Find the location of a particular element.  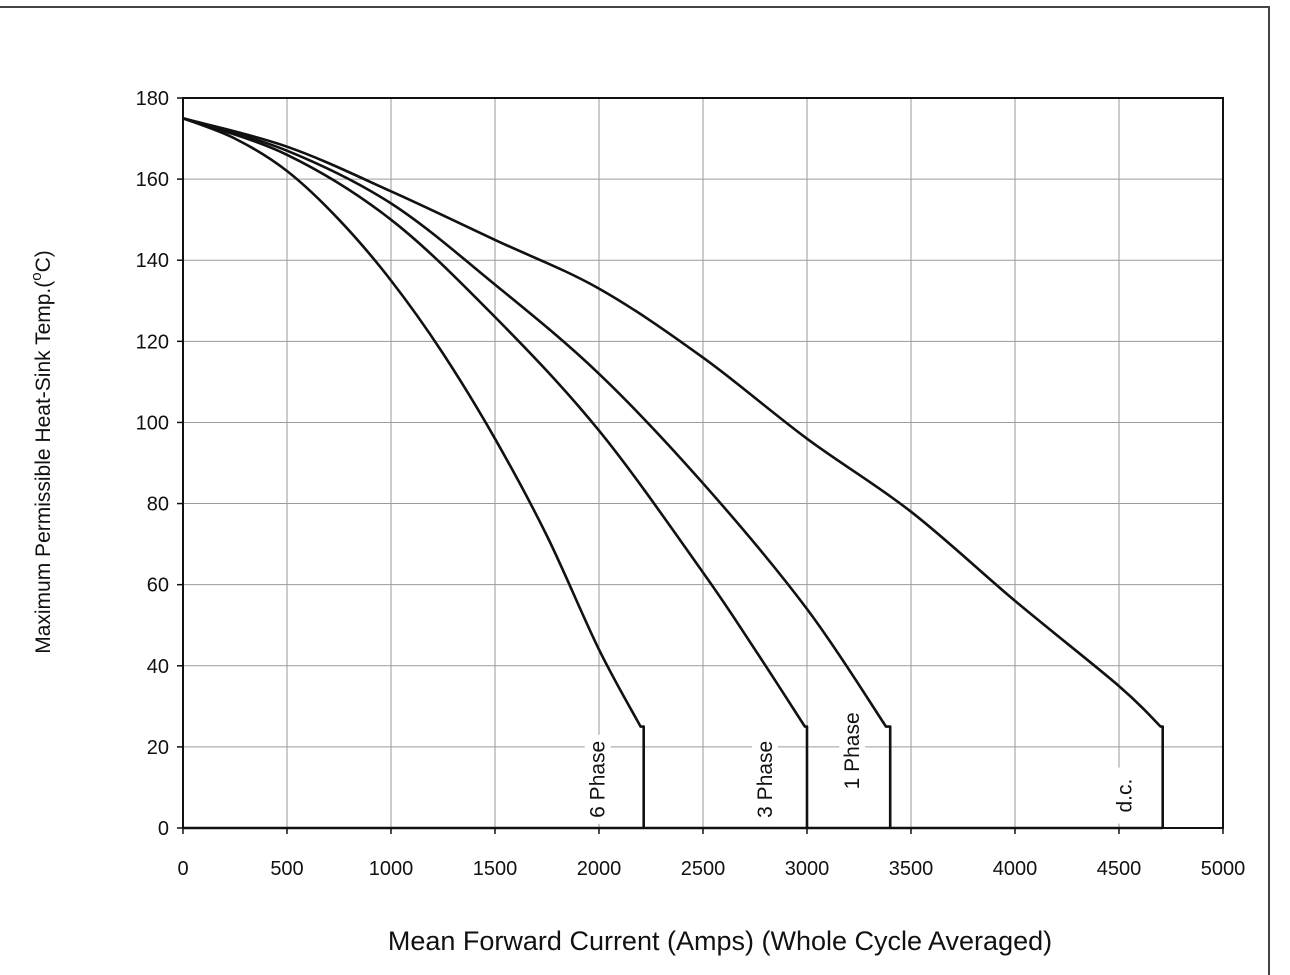

y-axis-title-main: Maximum Permissible Heat-Sink Temp.( is located at coordinates (43, 467).